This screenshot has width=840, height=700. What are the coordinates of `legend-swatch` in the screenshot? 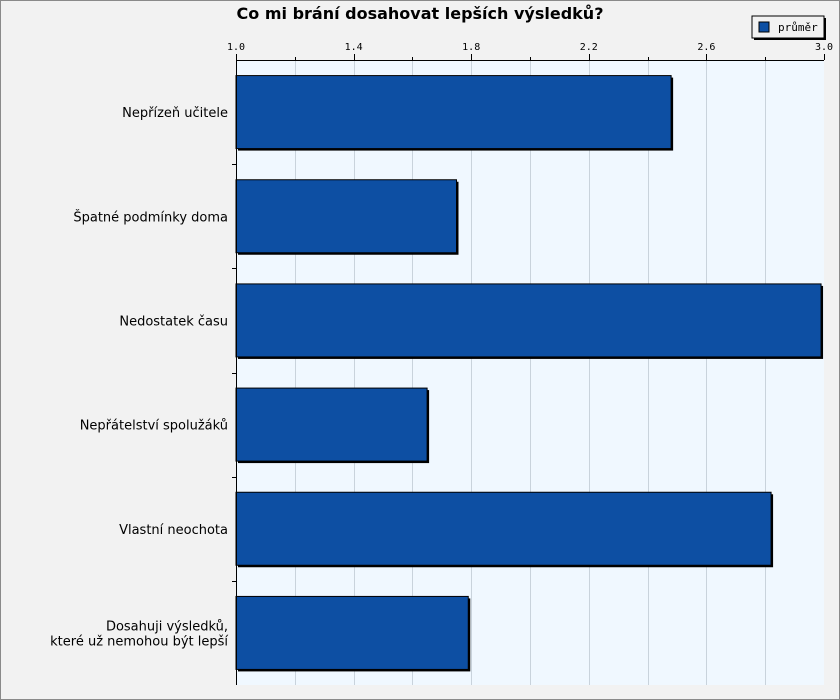 It's located at (764, 27).